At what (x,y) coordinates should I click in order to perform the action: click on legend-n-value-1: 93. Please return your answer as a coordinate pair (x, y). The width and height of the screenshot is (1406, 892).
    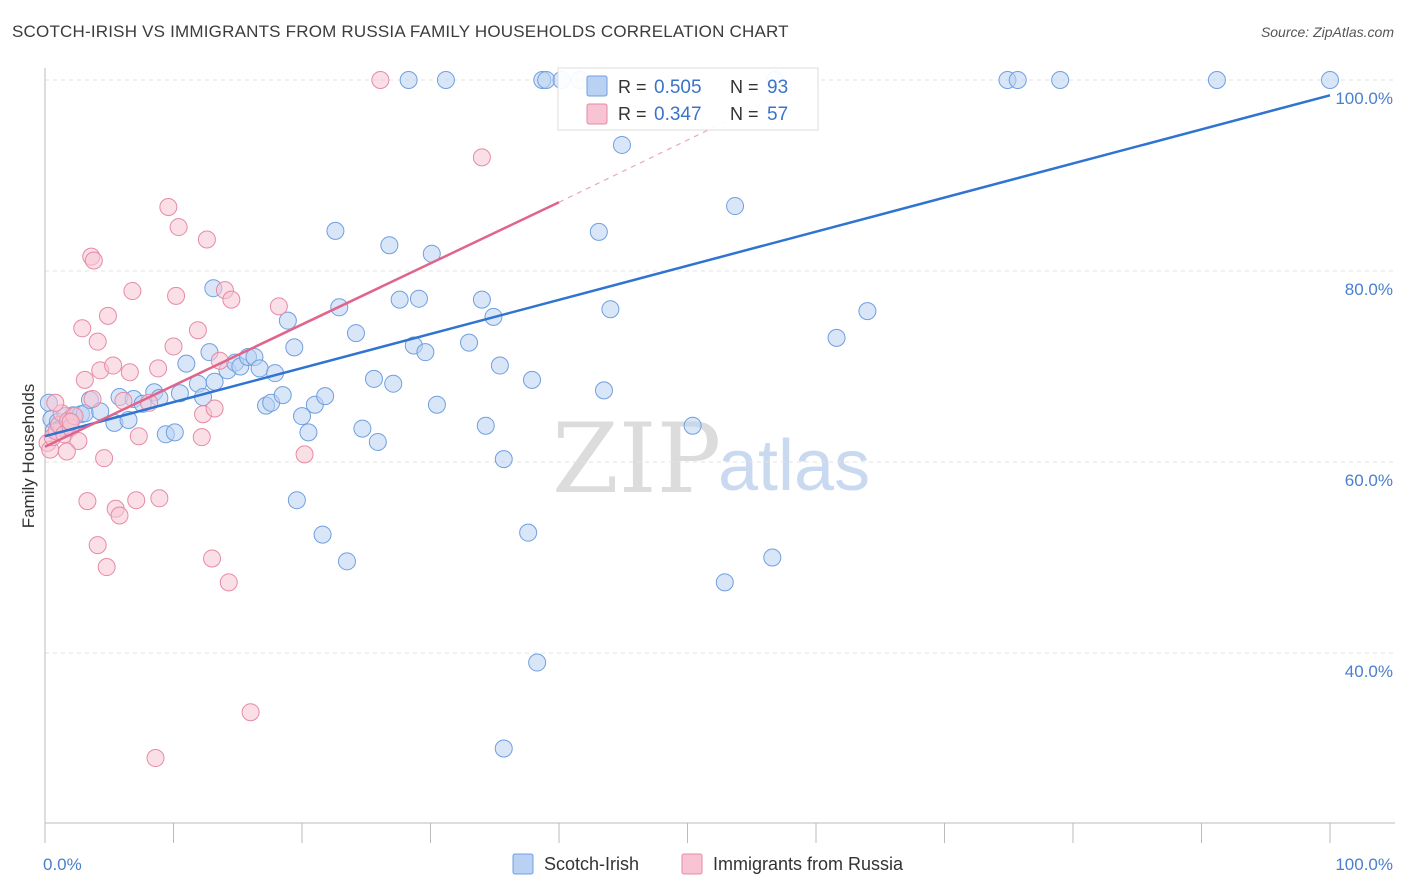
    Looking at the image, I should click on (777, 87).